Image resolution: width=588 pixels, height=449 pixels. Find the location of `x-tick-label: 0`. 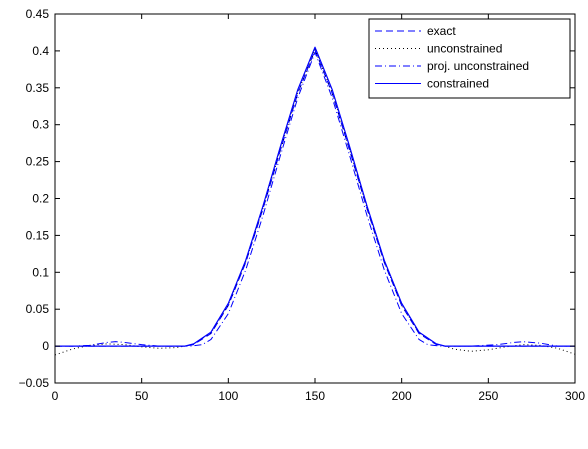

x-tick-label: 0 is located at coordinates (55, 396).